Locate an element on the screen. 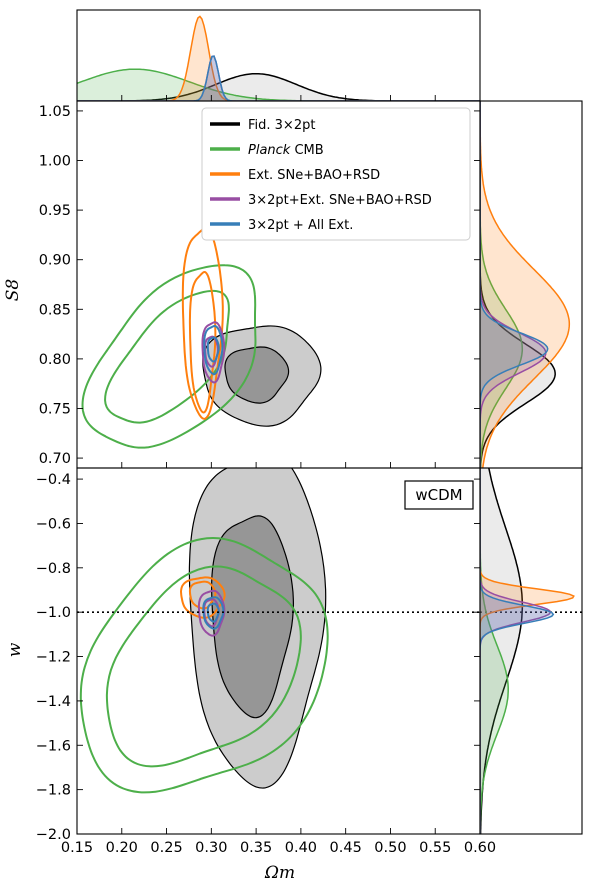 Image resolution: width=590 pixels, height=890 pixels. y-tick-label-s8: 0.70 is located at coordinates (55, 459).